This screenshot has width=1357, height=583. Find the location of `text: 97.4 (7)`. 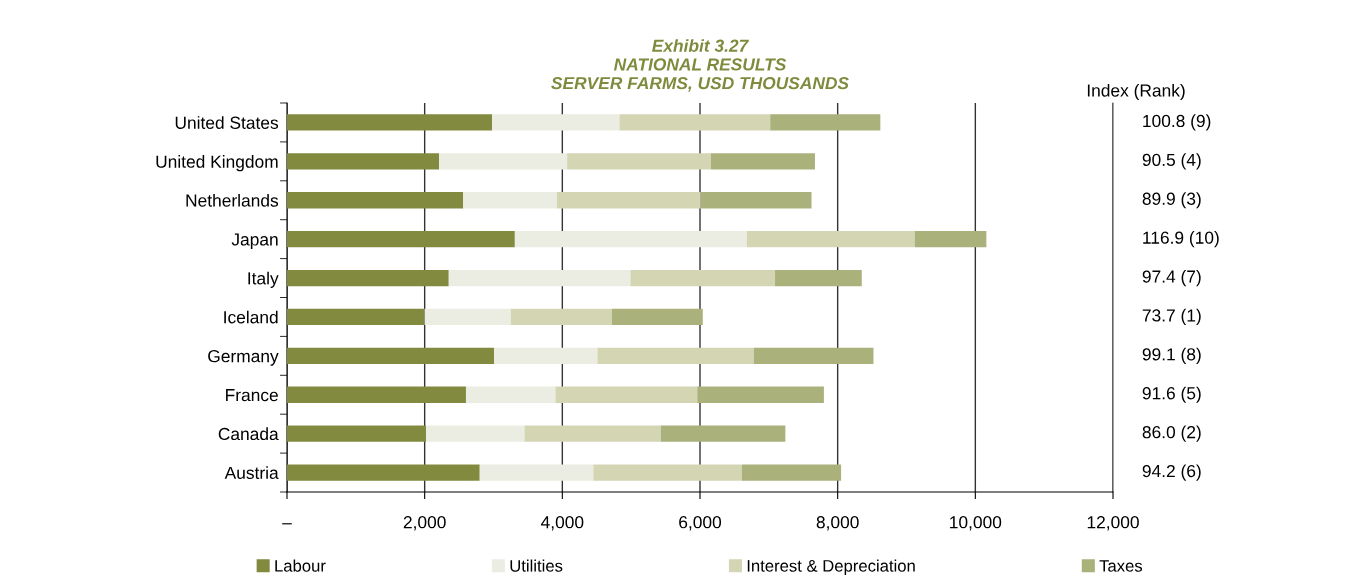

text: 97.4 (7) is located at coordinates (1171, 278).